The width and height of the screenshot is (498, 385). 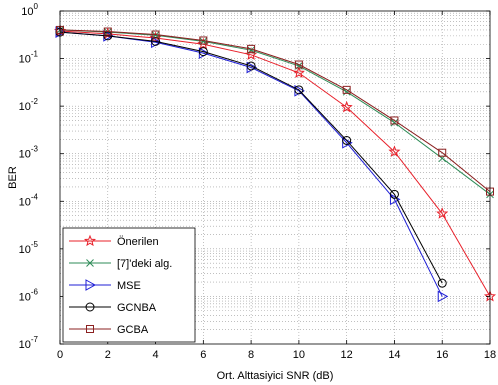 What do you see at coordinates (490, 355) in the screenshot?
I see `x-tick-label: 18` at bounding box center [490, 355].